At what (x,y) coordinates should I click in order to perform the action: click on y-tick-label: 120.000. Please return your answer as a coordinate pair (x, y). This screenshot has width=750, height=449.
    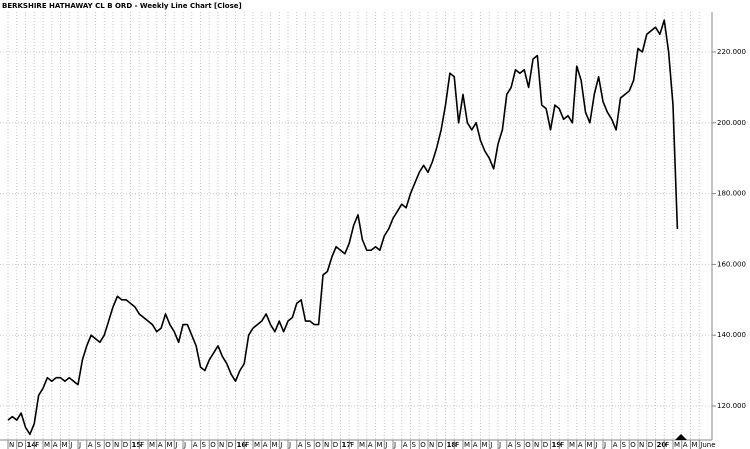
    Looking at the image, I should click on (731, 406).